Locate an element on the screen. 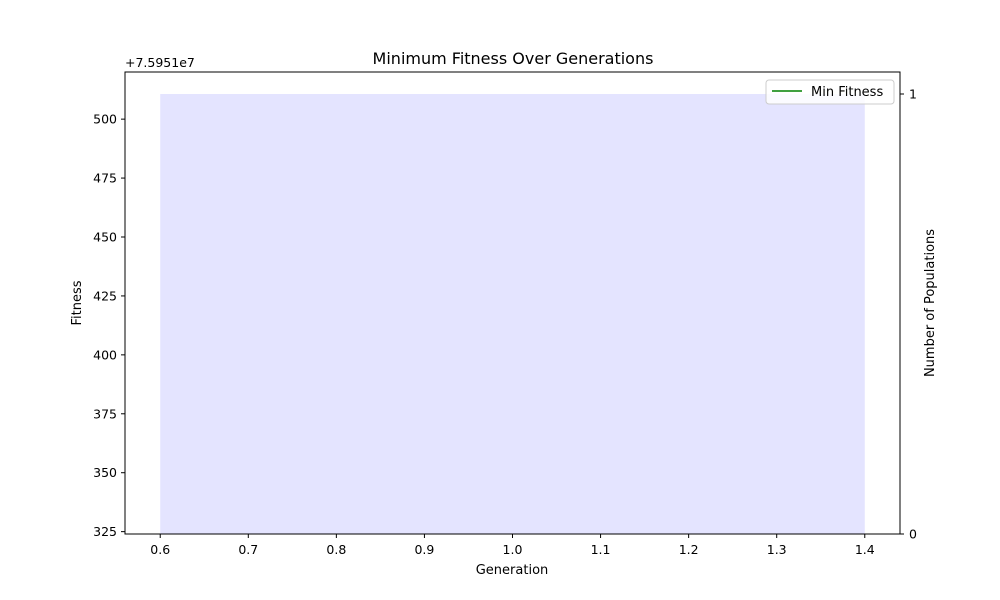 The height and width of the screenshot is (600, 1000). x-tick-label: 1.3 is located at coordinates (777, 549).